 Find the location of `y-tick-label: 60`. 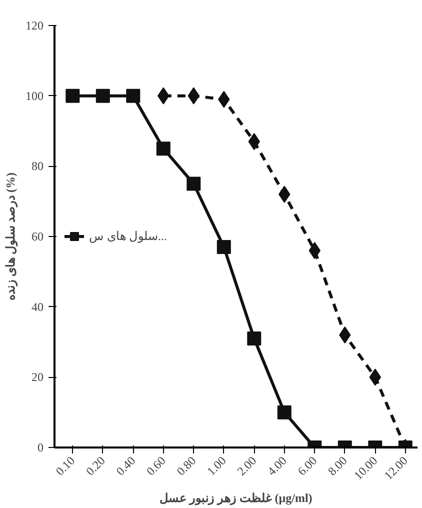

y-tick-label: 60 is located at coordinates (38, 237).